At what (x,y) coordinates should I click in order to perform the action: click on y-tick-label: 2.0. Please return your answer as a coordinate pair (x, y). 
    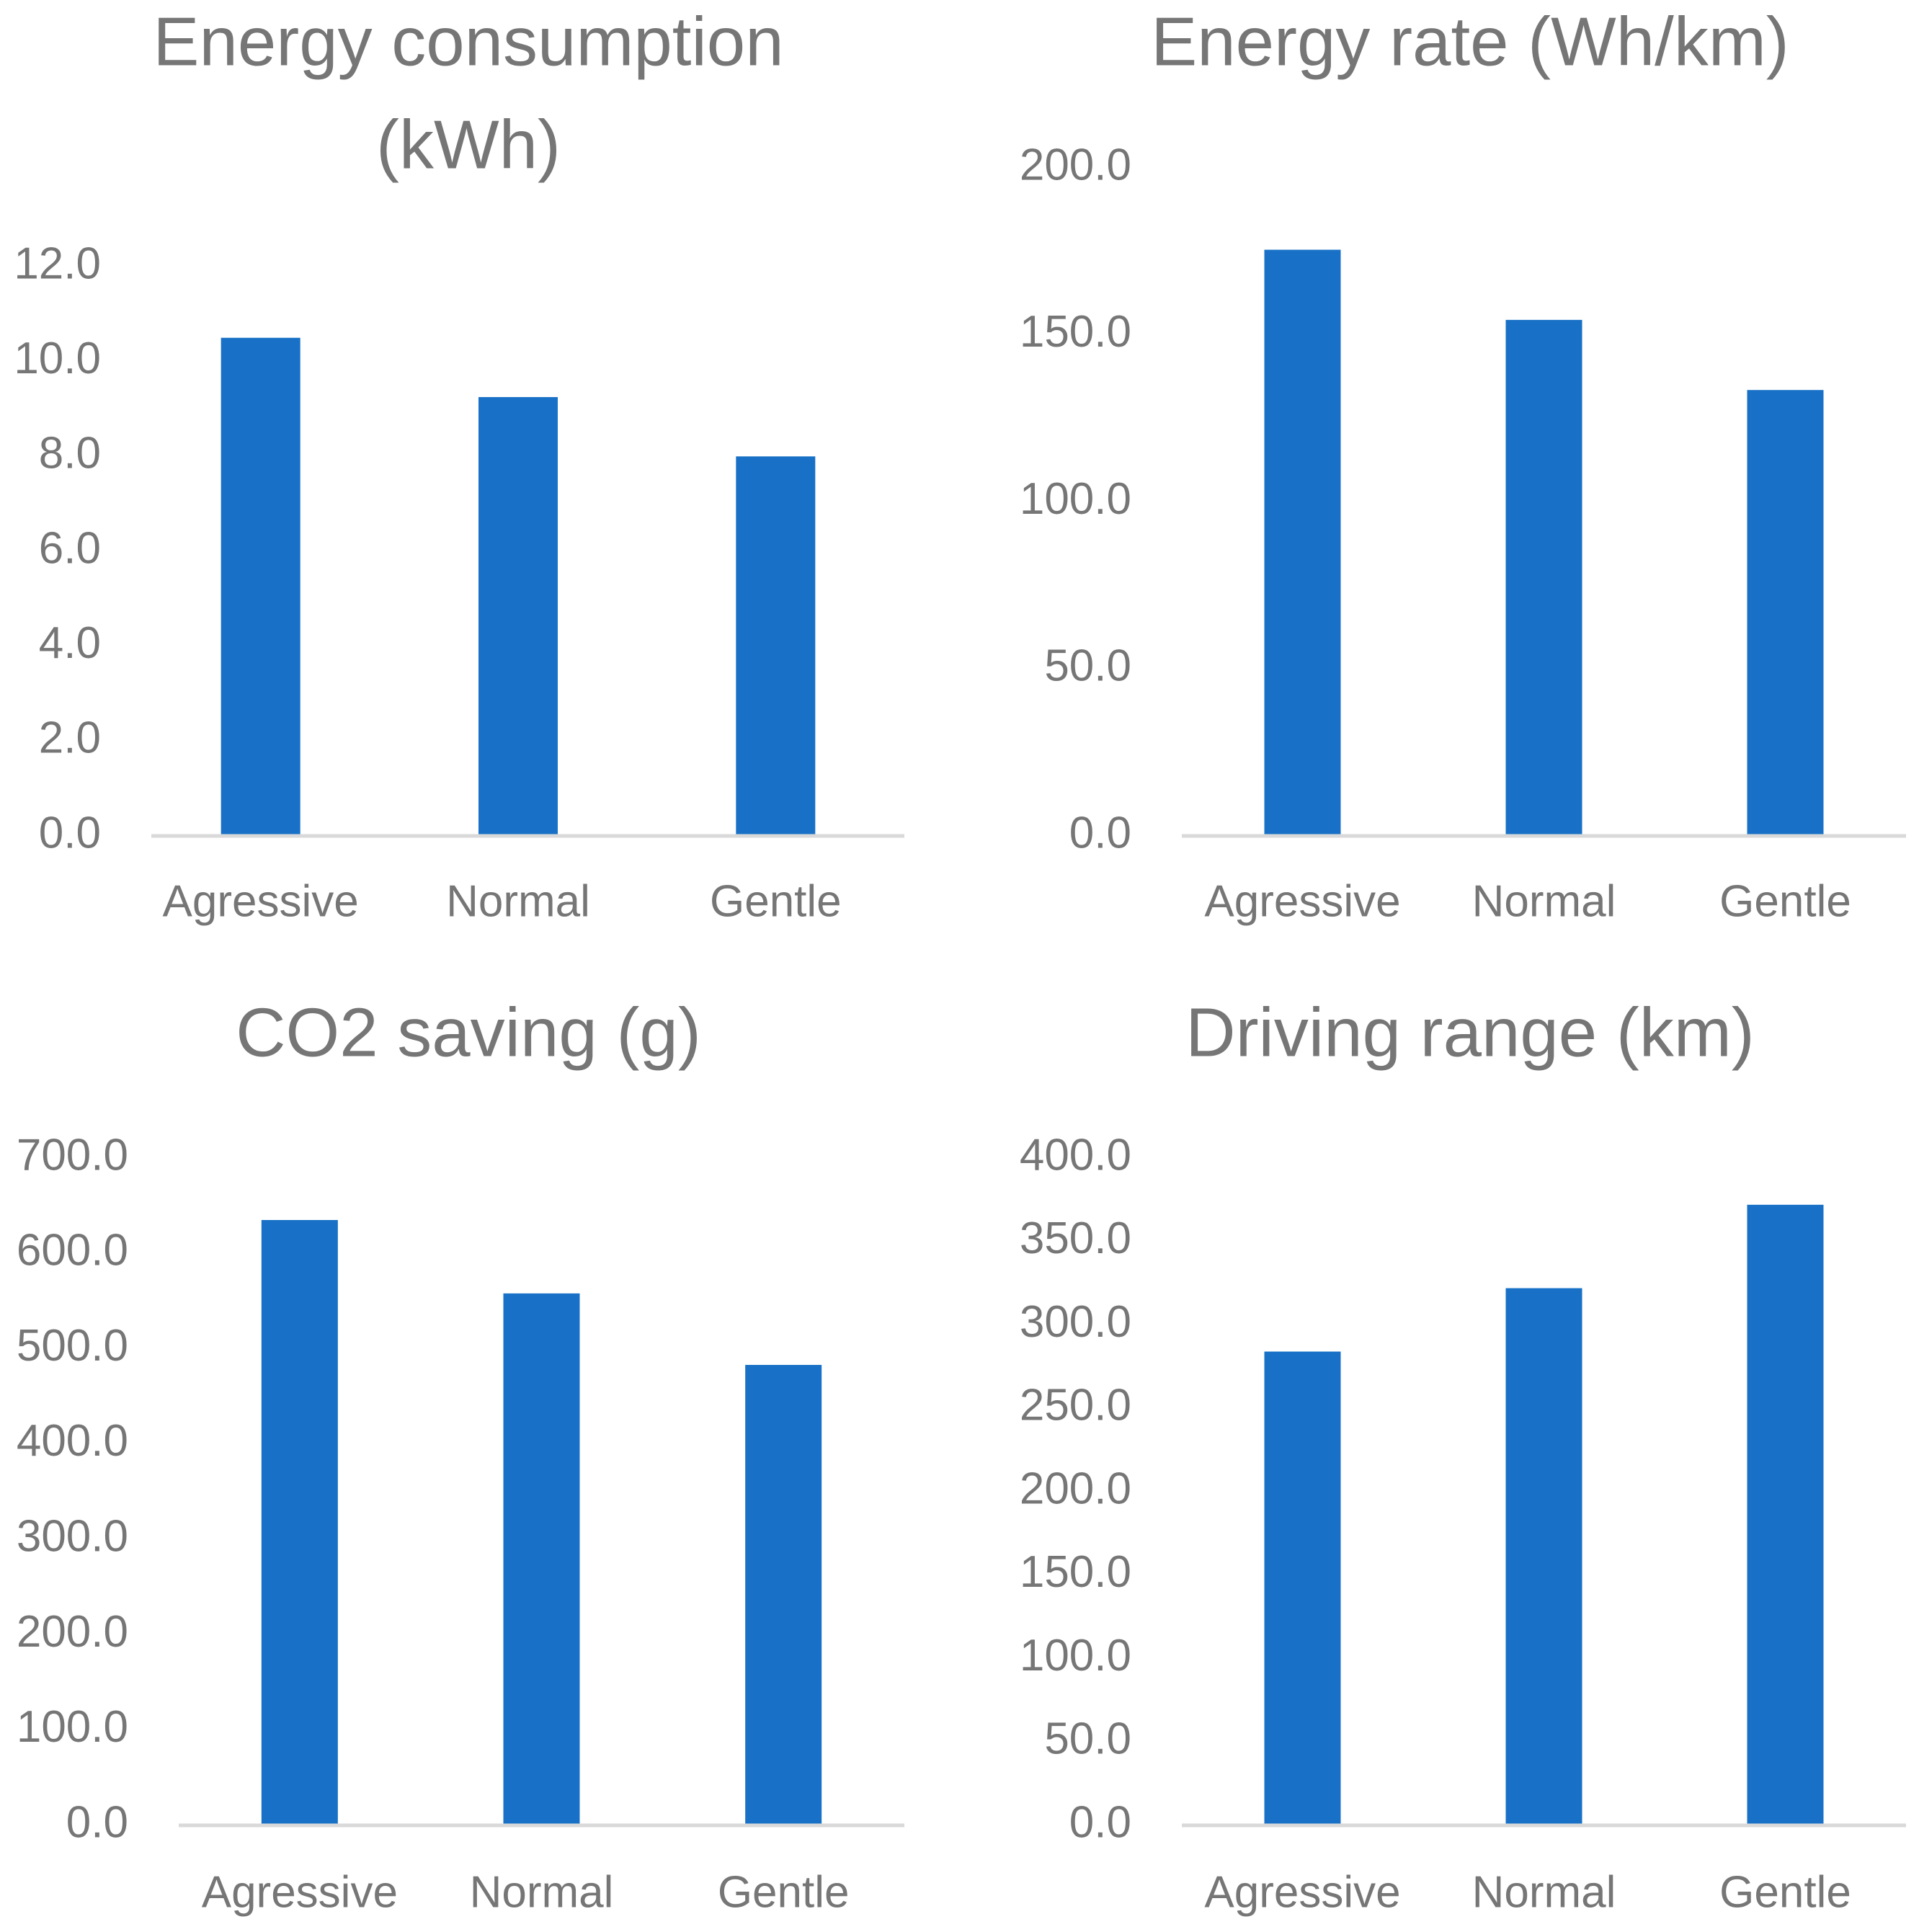
    Looking at the image, I should click on (70, 738).